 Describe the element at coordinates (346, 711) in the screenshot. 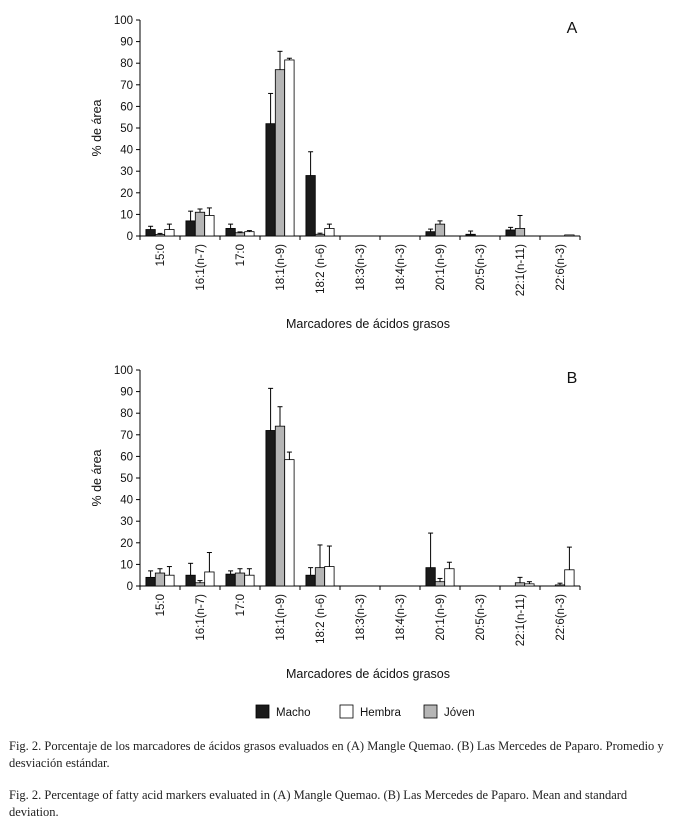

I see `legend-swatch-hembra` at that location.